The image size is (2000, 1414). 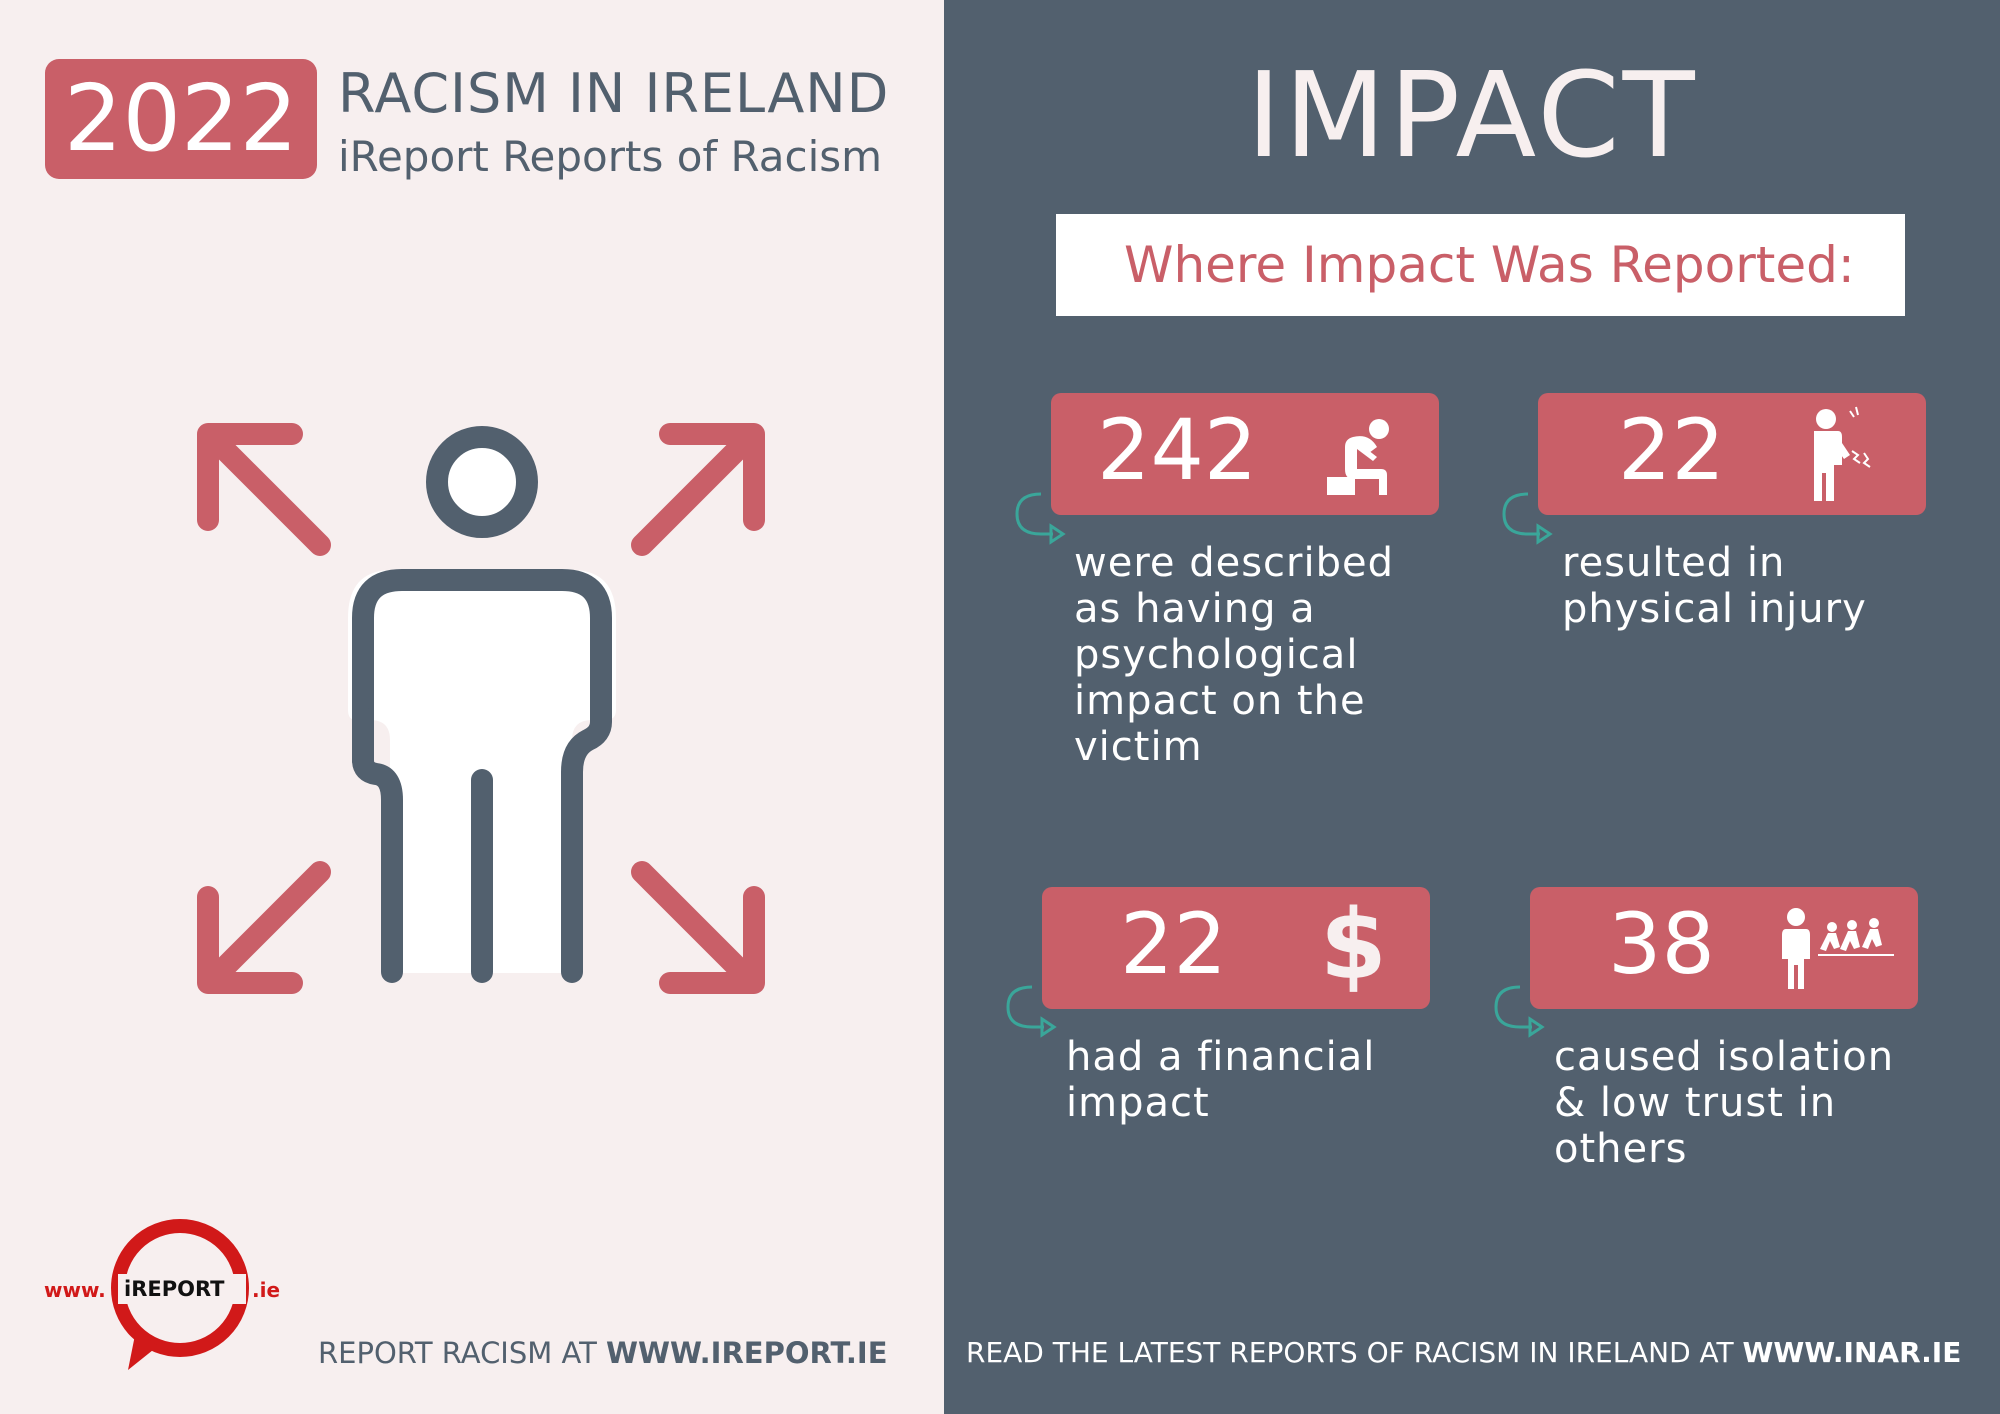 What do you see at coordinates (181, 119) in the screenshot?
I see `year-badge: 2022` at bounding box center [181, 119].